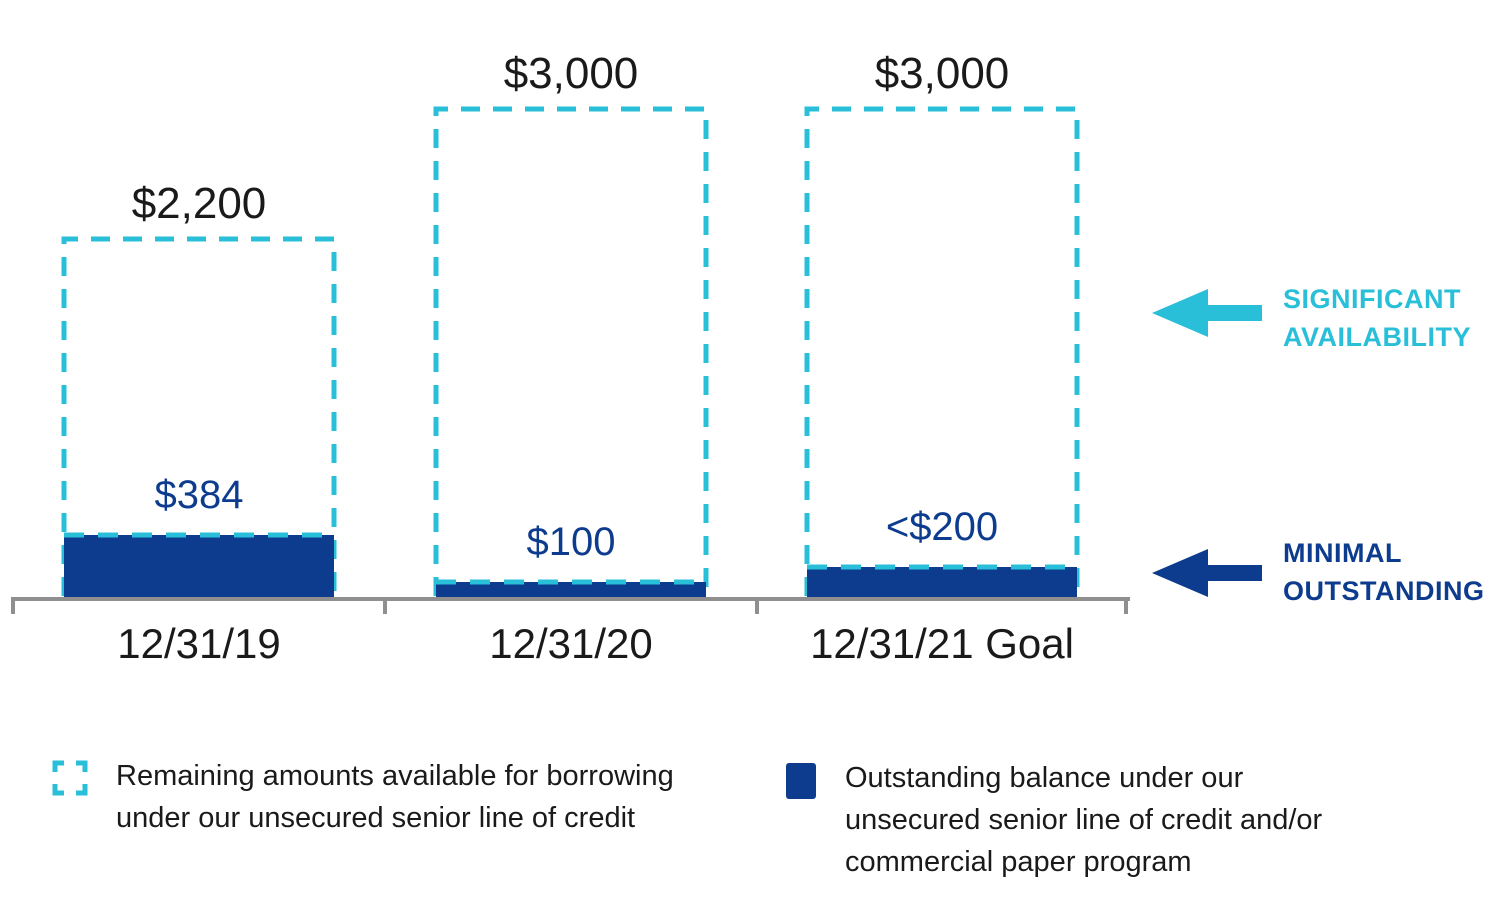 The image size is (1500, 902). What do you see at coordinates (199, 203) in the screenshot?
I see `total-capacity-label: $2,200` at bounding box center [199, 203].